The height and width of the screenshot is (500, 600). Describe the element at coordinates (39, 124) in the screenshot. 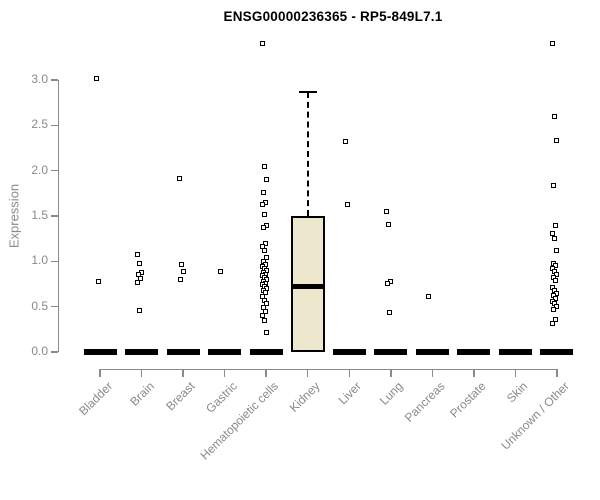

I see `y-tick-label: 2.5` at that location.